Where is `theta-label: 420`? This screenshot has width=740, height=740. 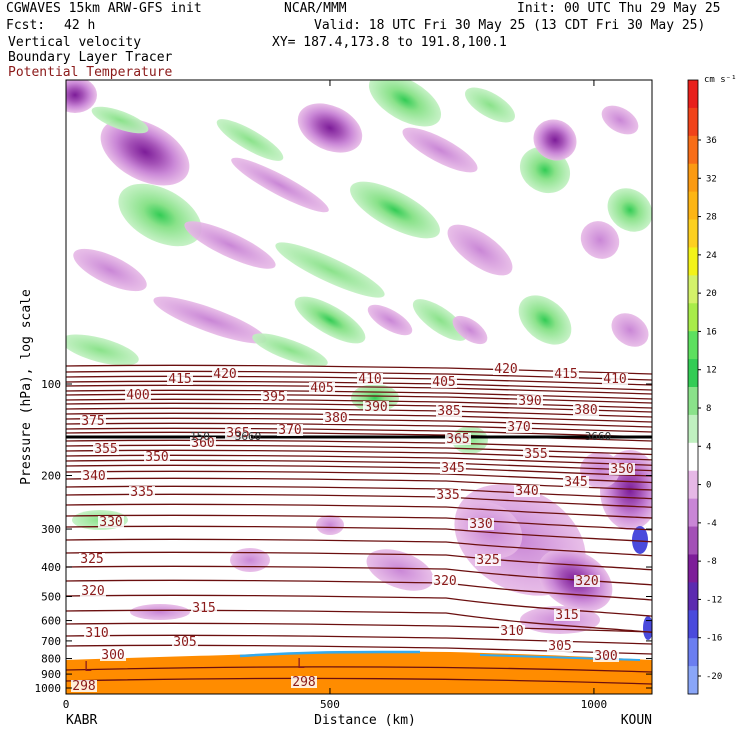 theta-label: 420 is located at coordinates (224, 374).